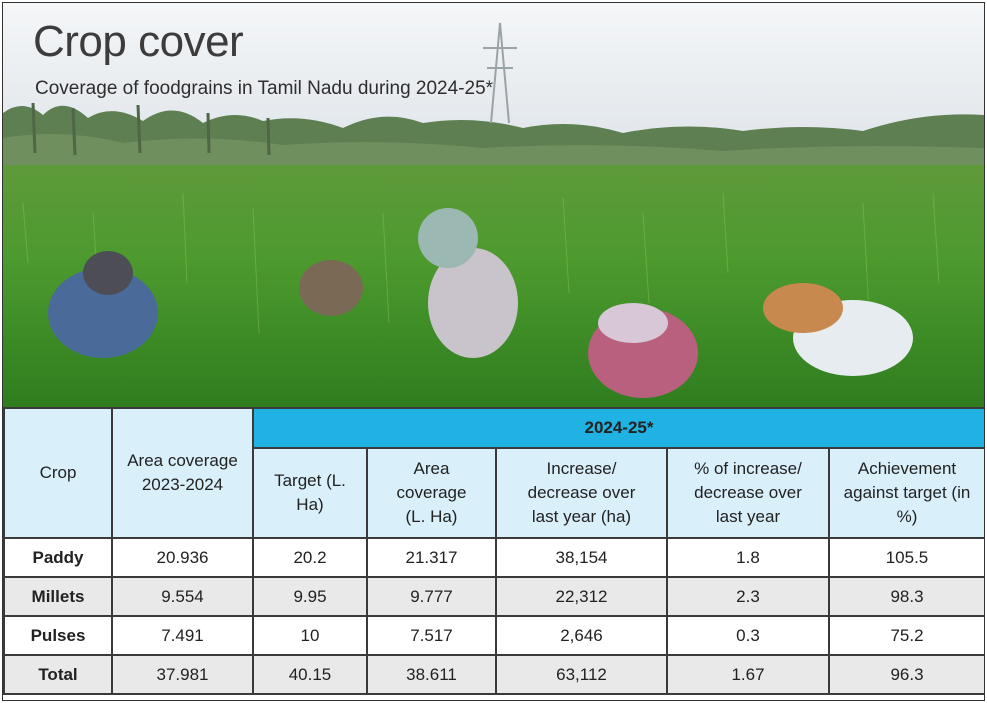 This screenshot has width=987, height=703. What do you see at coordinates (310, 674) in the screenshot?
I see `target-value: 40.15` at bounding box center [310, 674].